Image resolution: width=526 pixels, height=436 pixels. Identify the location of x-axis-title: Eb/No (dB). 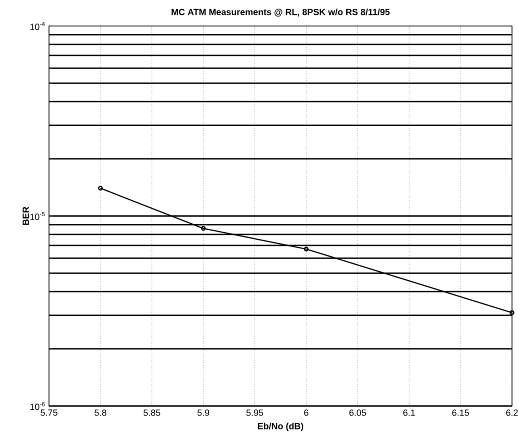
(281, 427).